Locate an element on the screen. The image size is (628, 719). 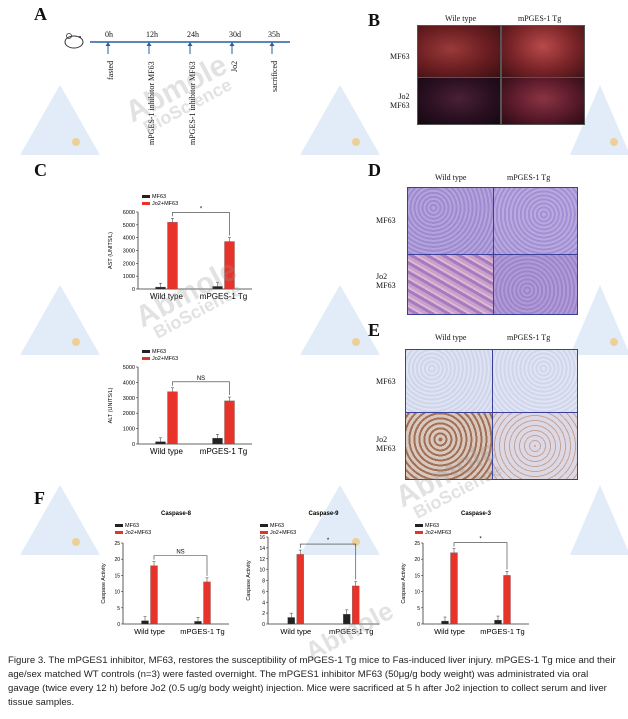
e-col-label: mPGES-1 Tg is located at coordinates (529, 337).